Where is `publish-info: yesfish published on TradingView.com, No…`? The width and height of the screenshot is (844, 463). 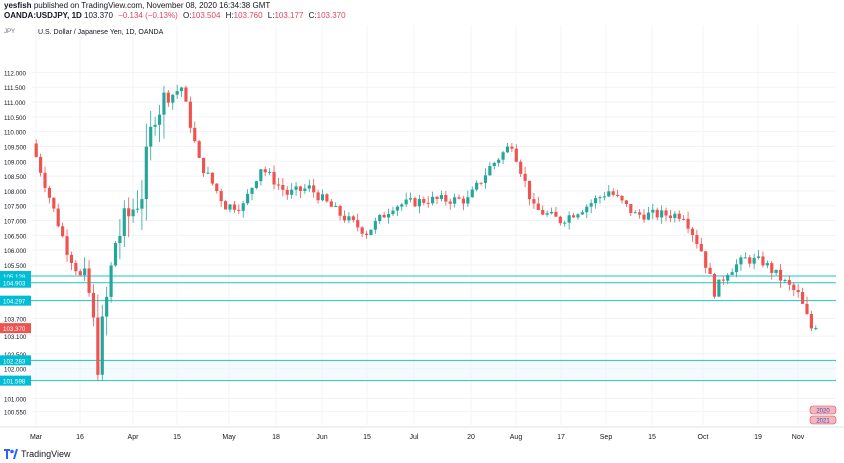
publish-info: yesfish published on TradingView.com, No… is located at coordinates (137, 5).